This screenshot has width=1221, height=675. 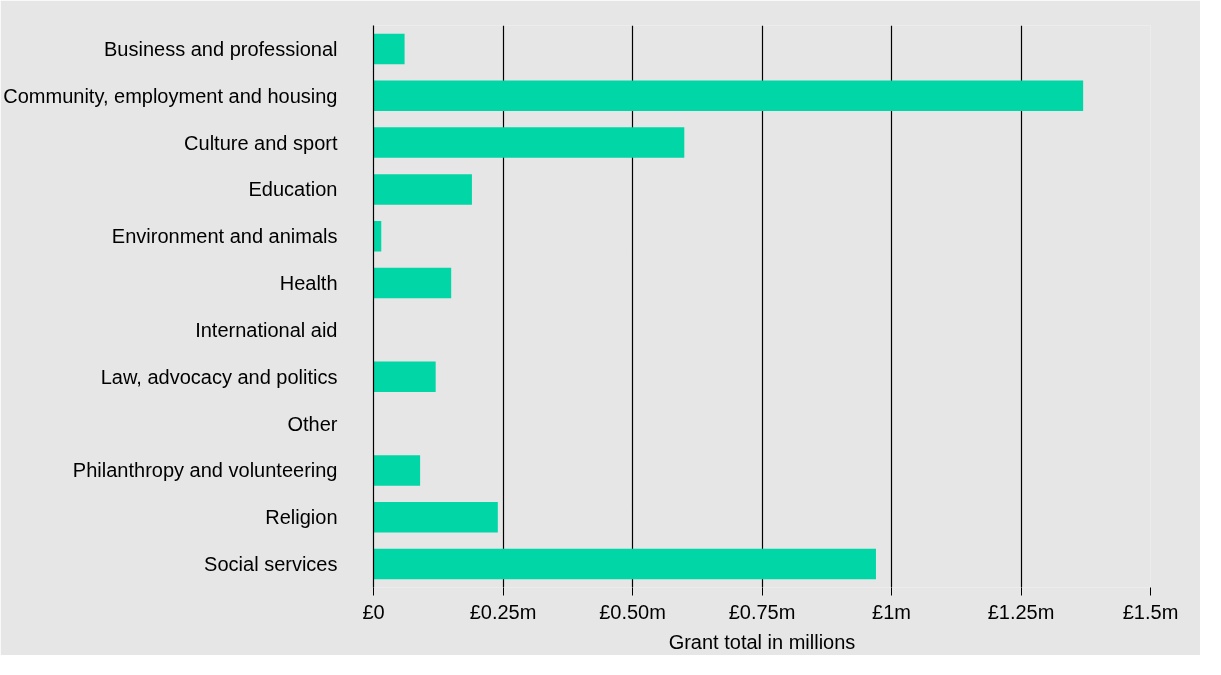 What do you see at coordinates (293, 189) in the screenshot?
I see `y-tick-label: Education` at bounding box center [293, 189].